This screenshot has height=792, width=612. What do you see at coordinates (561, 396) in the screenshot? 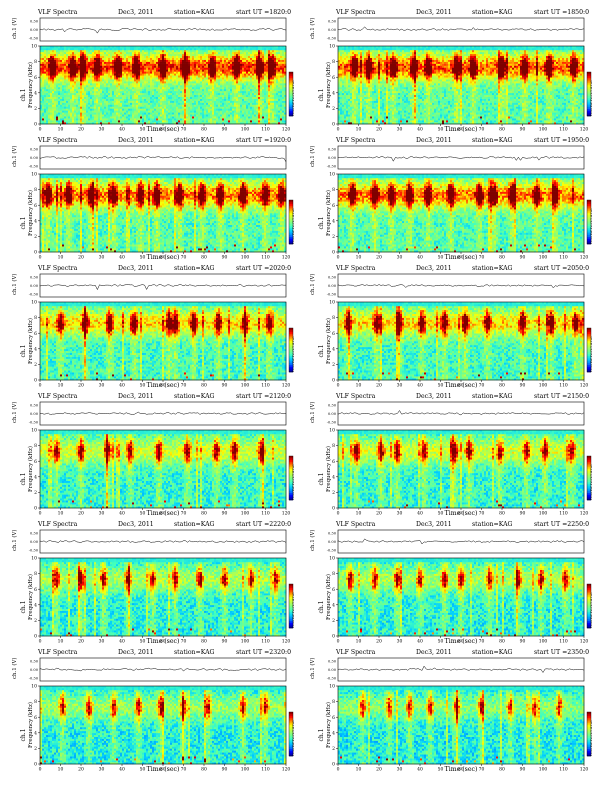
I see `panel-start-time: start UT =2150:0` at bounding box center [561, 396].